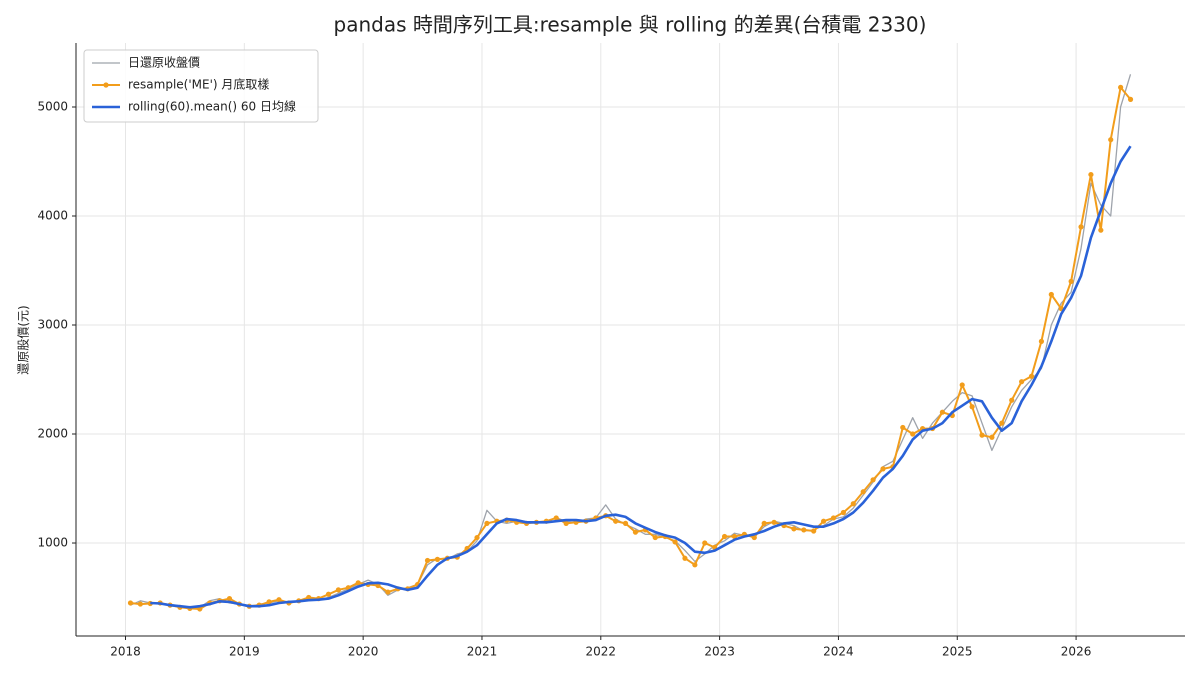 This screenshot has width=1200, height=675. What do you see at coordinates (244, 652) in the screenshot?
I see `x-tick-label: 2019` at bounding box center [244, 652].